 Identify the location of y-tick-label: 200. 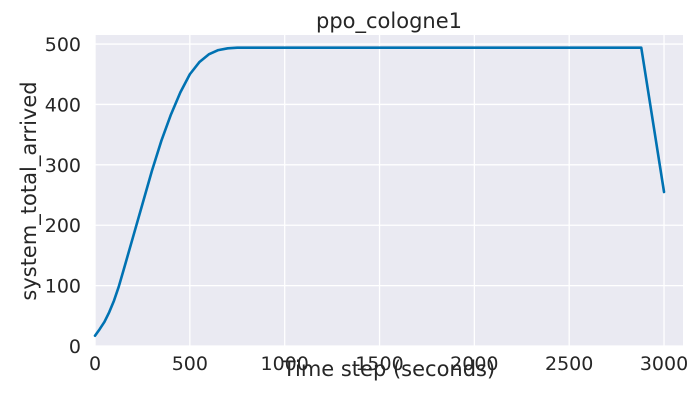
(63, 226).